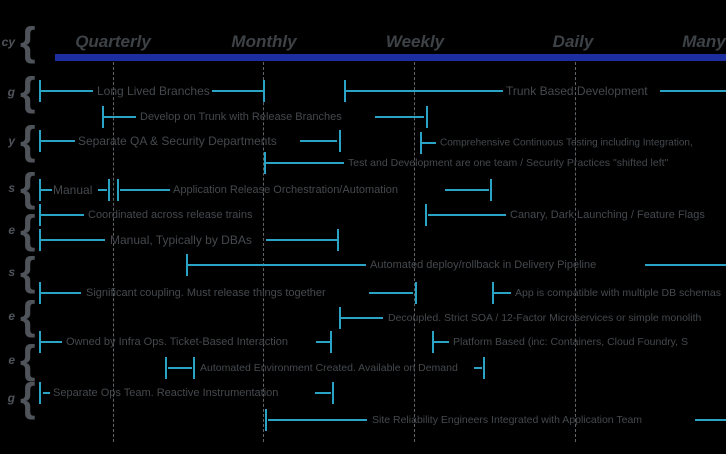  What do you see at coordinates (415, 41) in the screenshot?
I see `frequency-column-label: Weekly` at bounding box center [415, 41].